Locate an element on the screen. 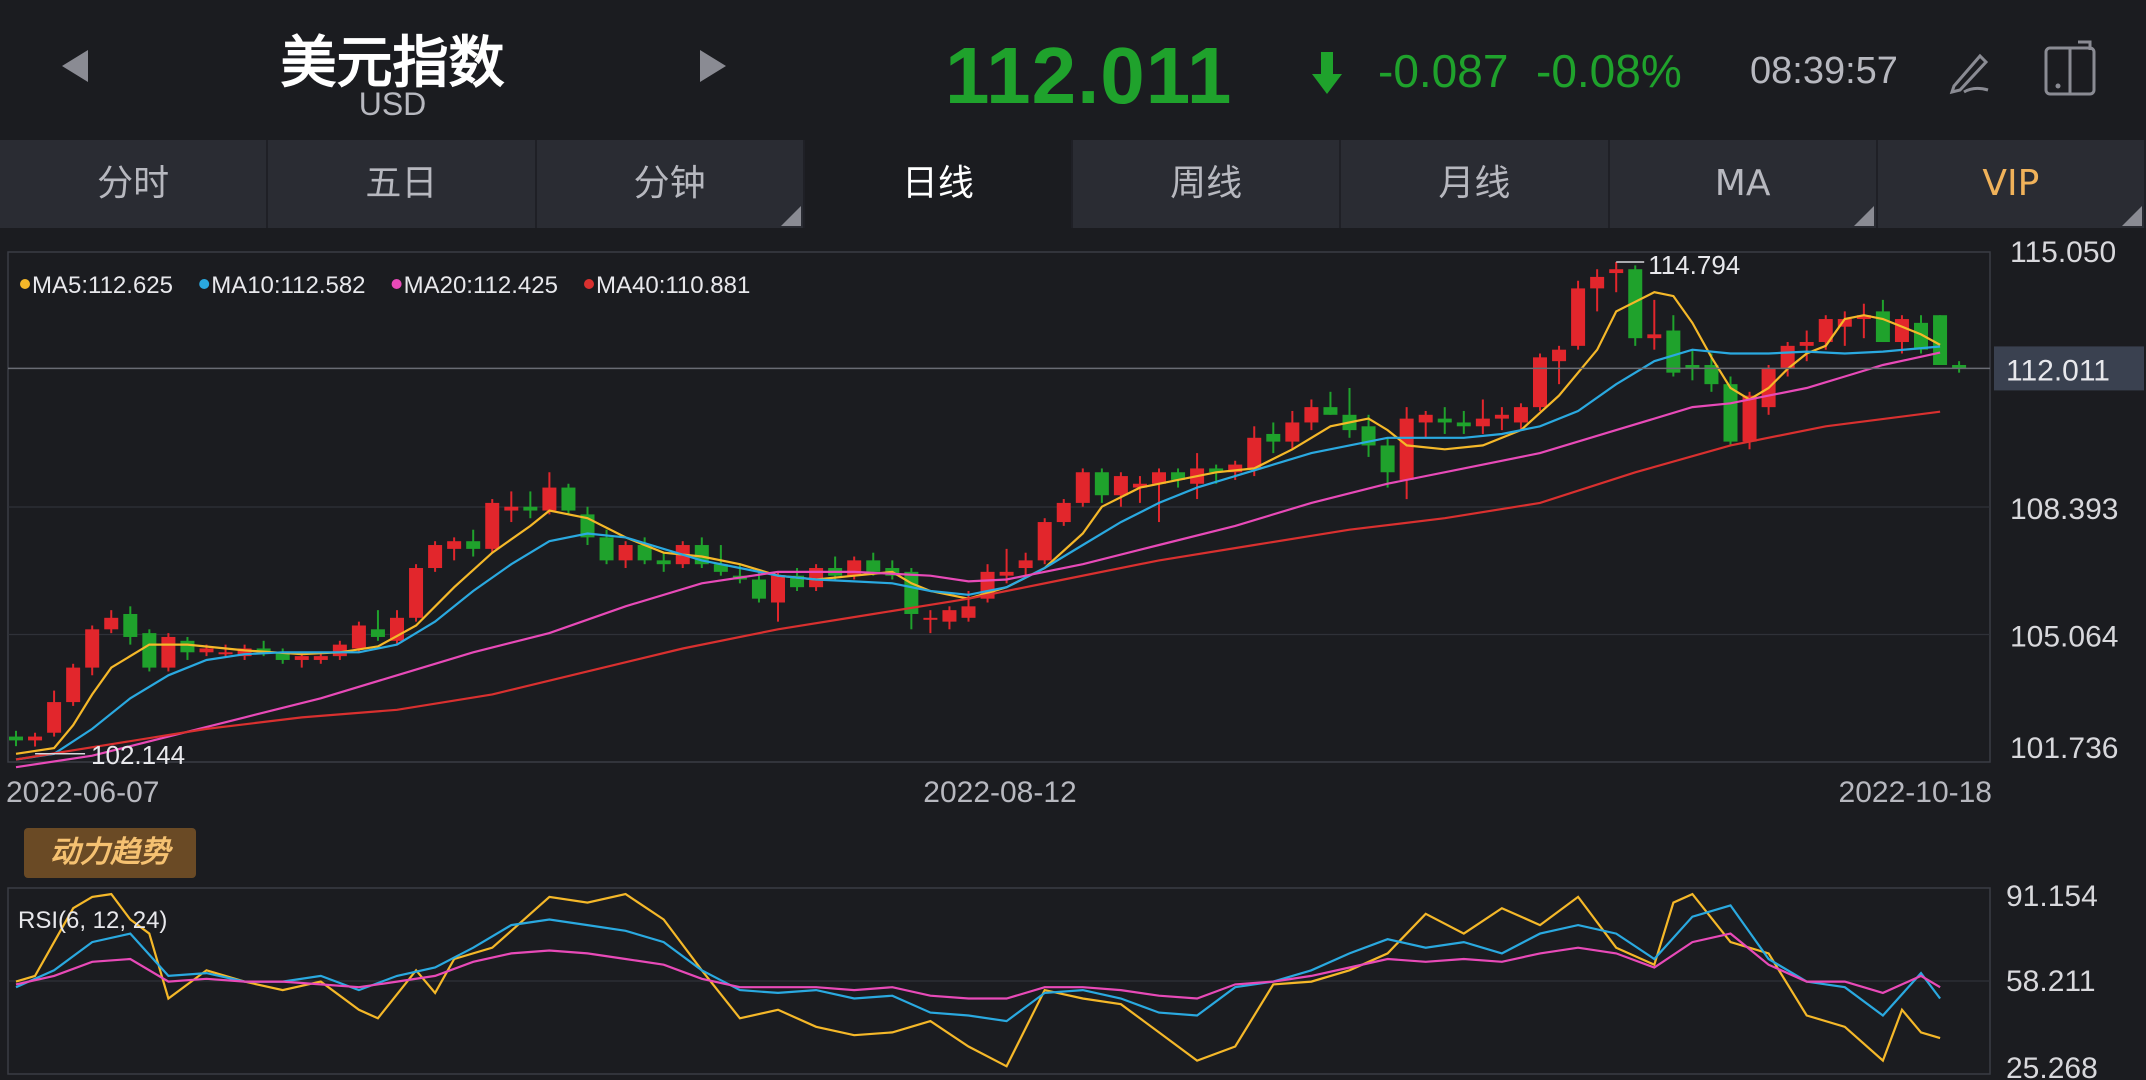 Image resolution: width=2146 pixels, height=1080 pixels. tab-ma: MA is located at coordinates (1744, 184).